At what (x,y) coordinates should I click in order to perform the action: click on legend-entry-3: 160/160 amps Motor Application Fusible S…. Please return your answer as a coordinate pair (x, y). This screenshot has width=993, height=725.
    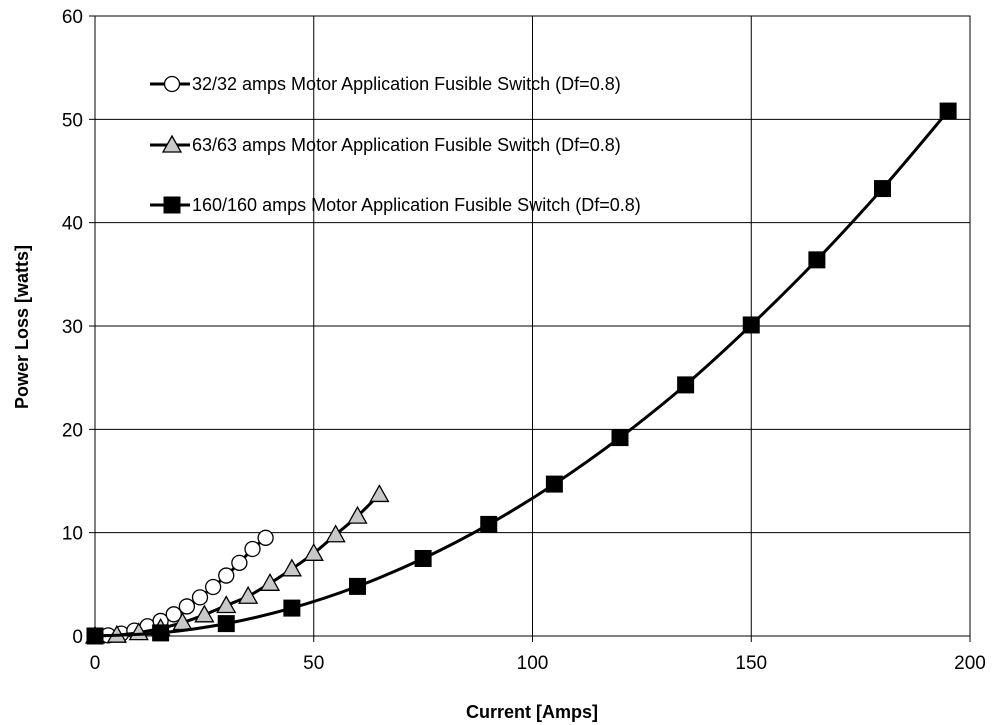
    Looking at the image, I should click on (395, 205).